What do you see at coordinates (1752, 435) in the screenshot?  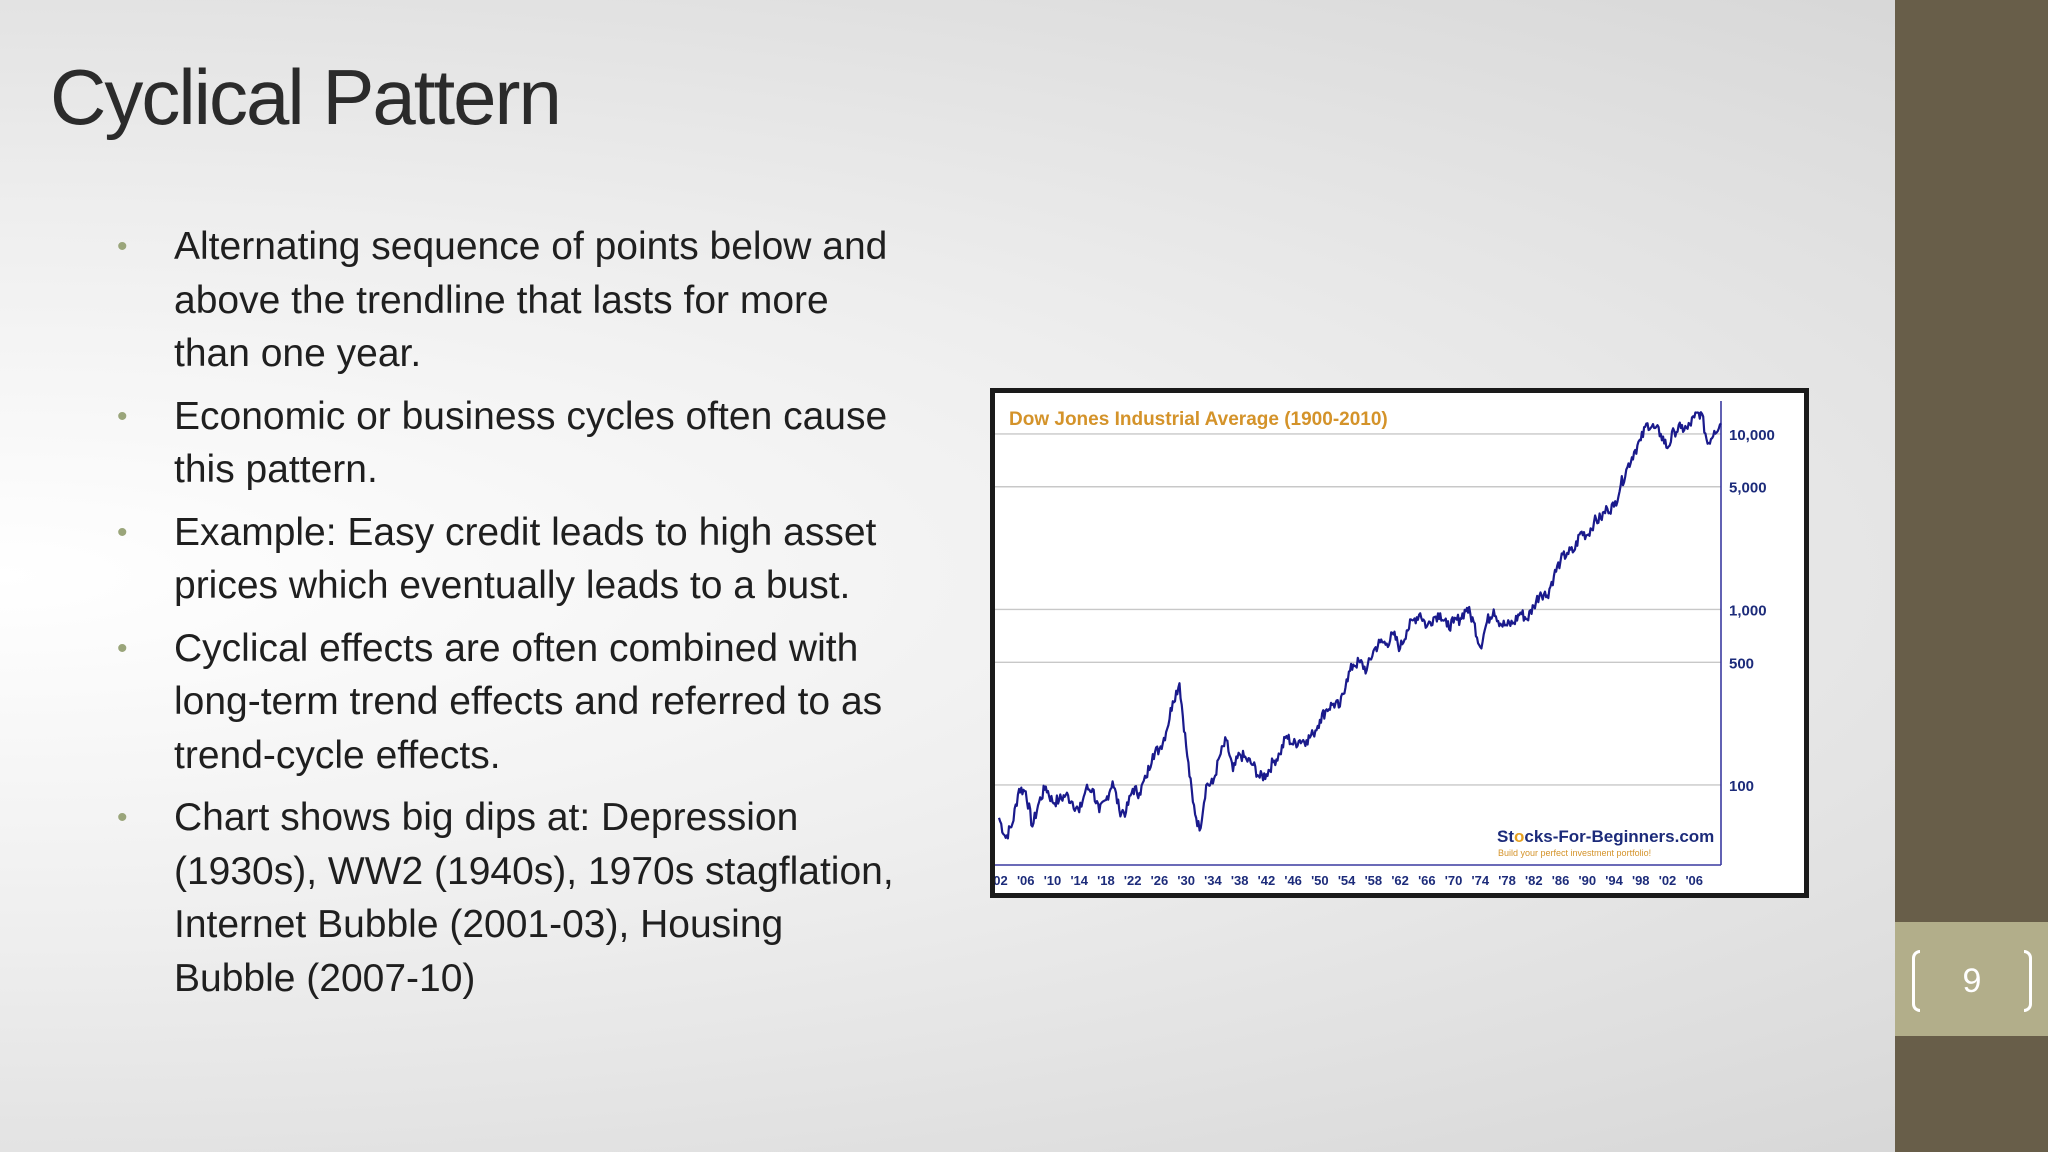 I see `y-tick-label: 10,000` at bounding box center [1752, 435].